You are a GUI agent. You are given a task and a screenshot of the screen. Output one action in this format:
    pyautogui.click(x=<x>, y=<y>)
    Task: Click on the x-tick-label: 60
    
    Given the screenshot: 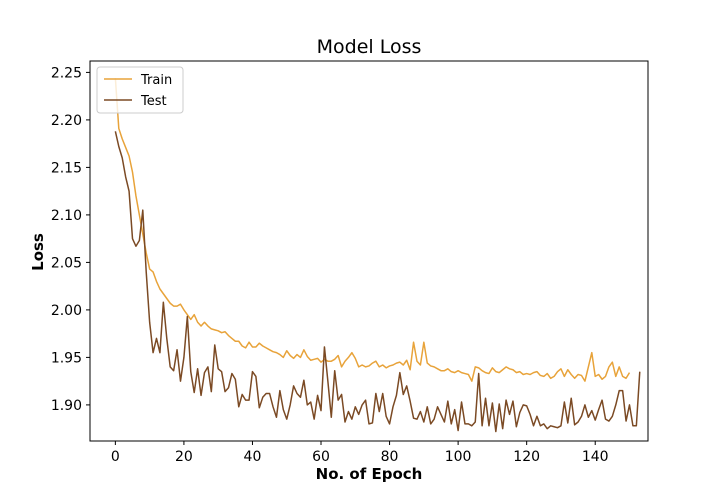 What is the action you would take?
    pyautogui.click(x=321, y=457)
    